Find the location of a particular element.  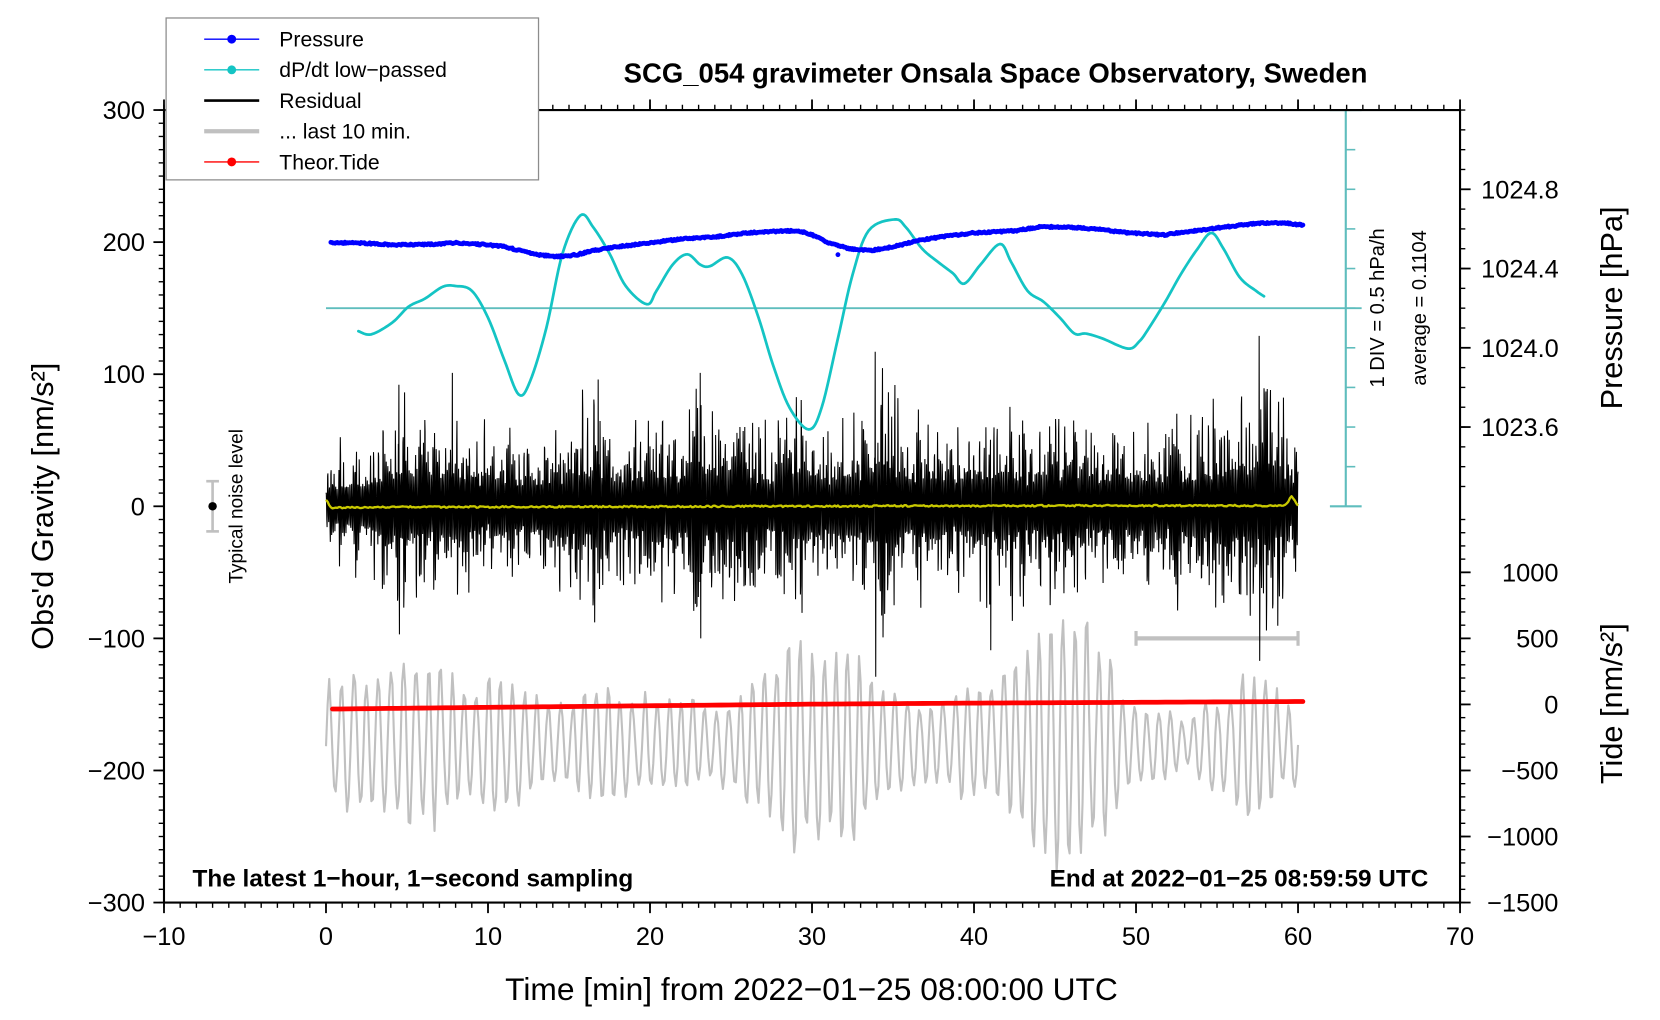

legend-item: Theor.Tide is located at coordinates (292, 162).